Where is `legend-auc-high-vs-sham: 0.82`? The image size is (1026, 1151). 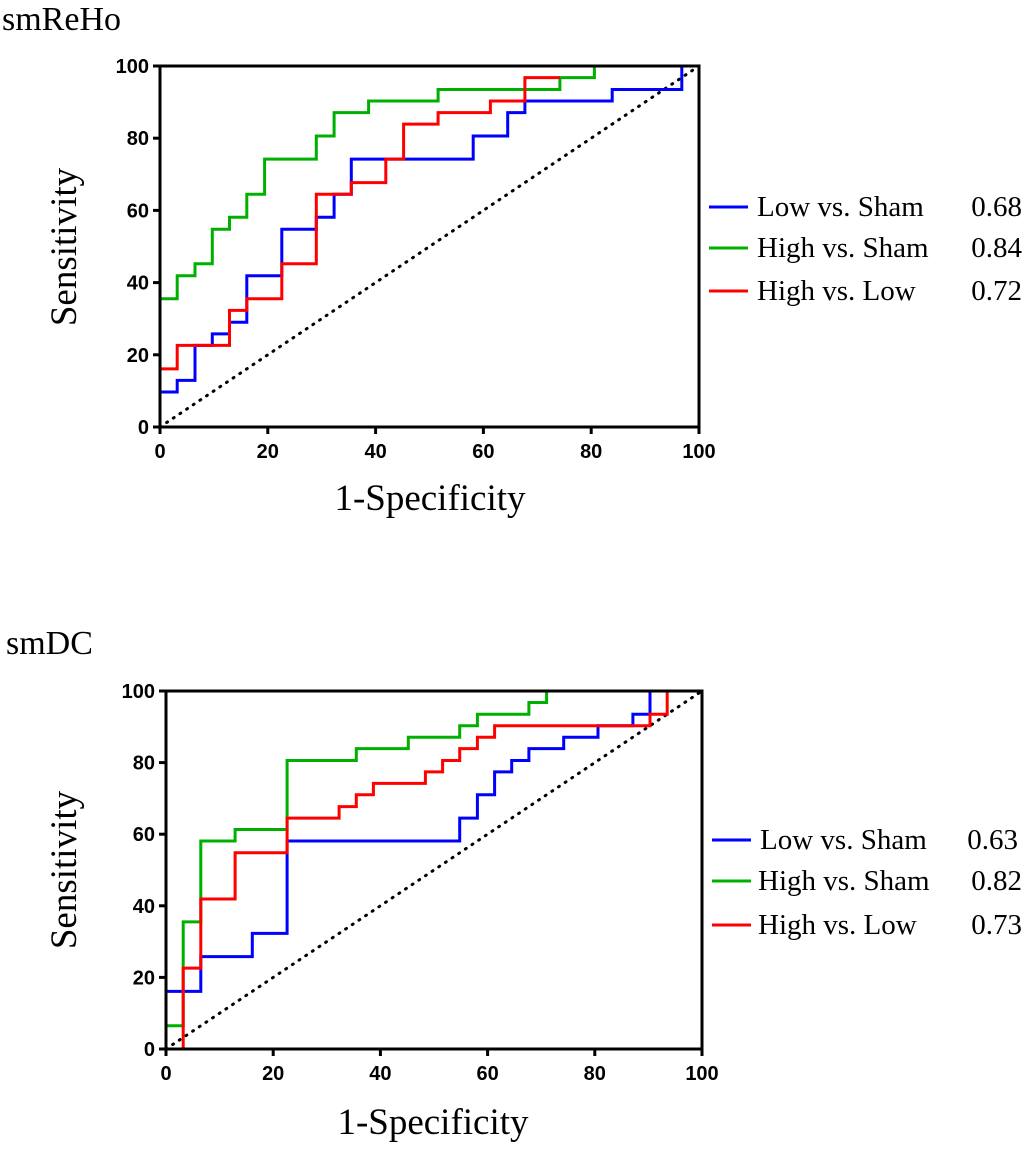 legend-auc-high-vs-sham: 0.82 is located at coordinates (996, 881).